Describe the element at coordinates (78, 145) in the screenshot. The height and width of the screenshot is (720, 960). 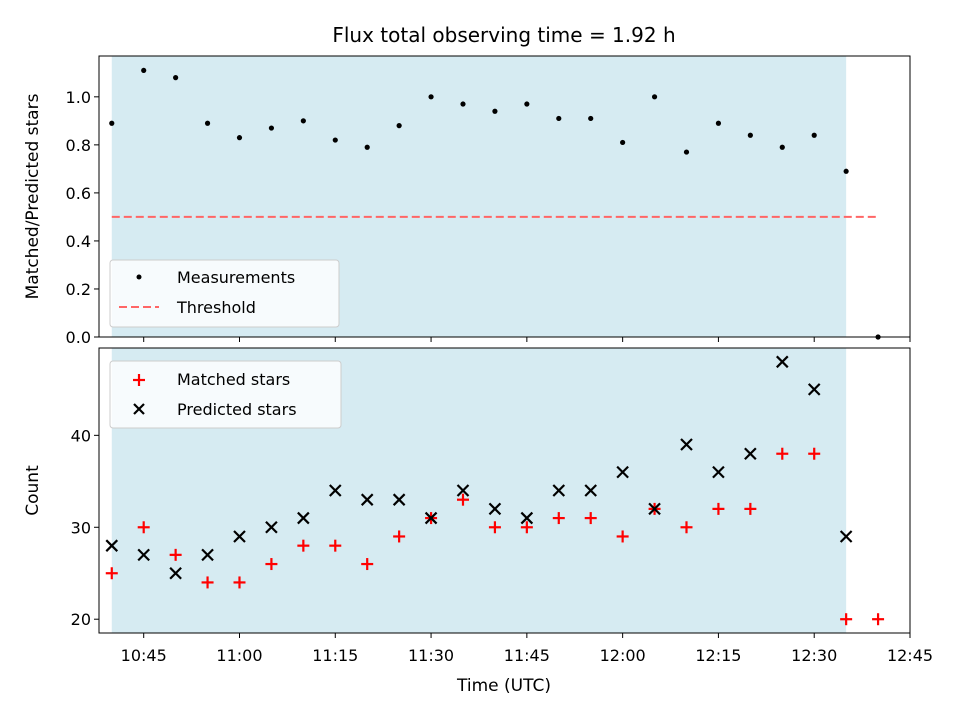
I see `y-tick-label: 0.8` at that location.